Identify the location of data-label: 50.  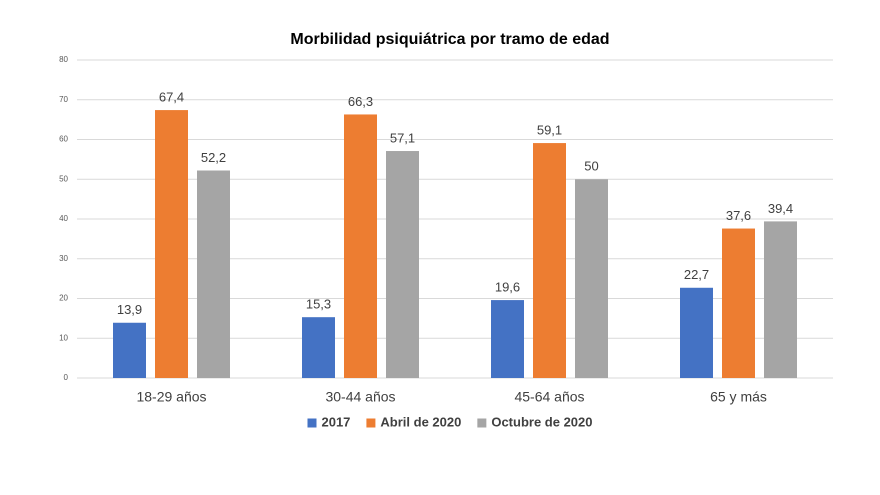
(591, 166).